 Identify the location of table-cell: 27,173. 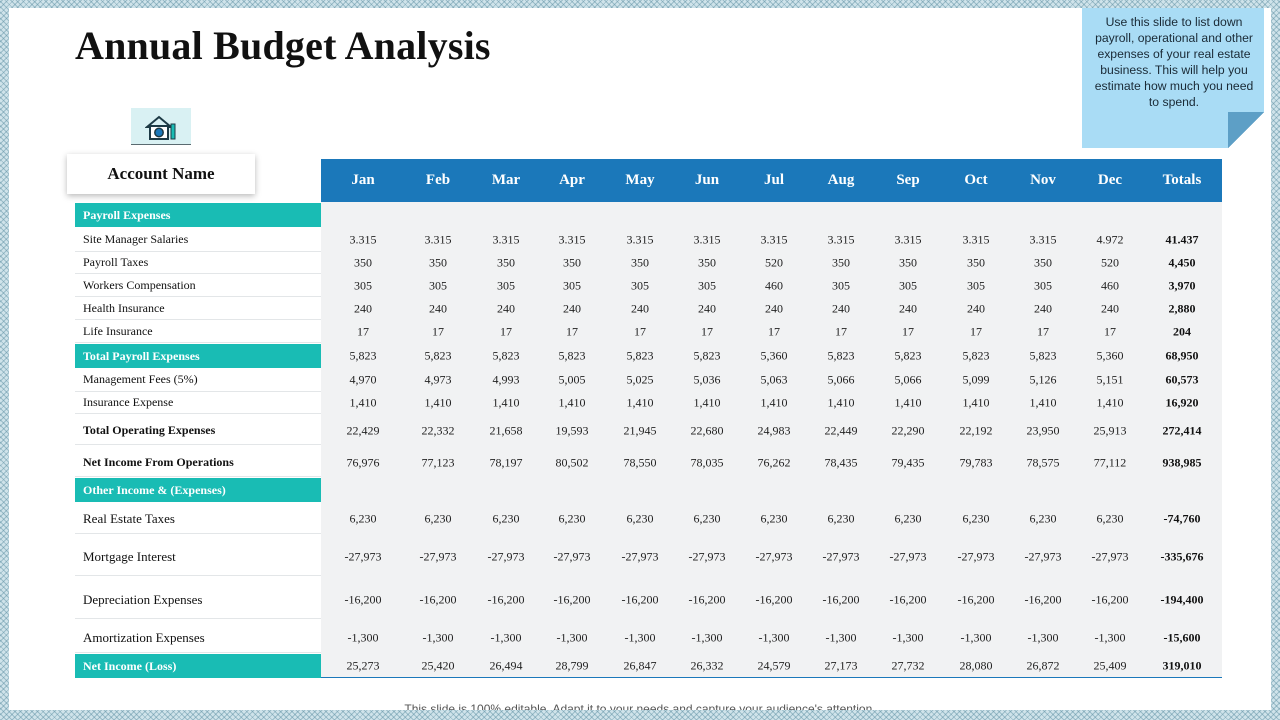
(841, 665).